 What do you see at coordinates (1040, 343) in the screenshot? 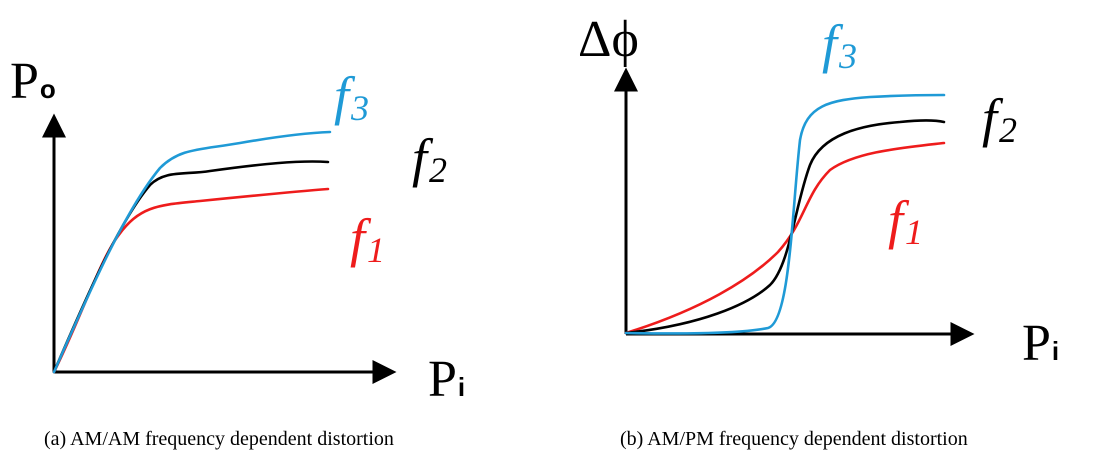
I see `panel-b-x-axis-label: Pi` at bounding box center [1040, 343].